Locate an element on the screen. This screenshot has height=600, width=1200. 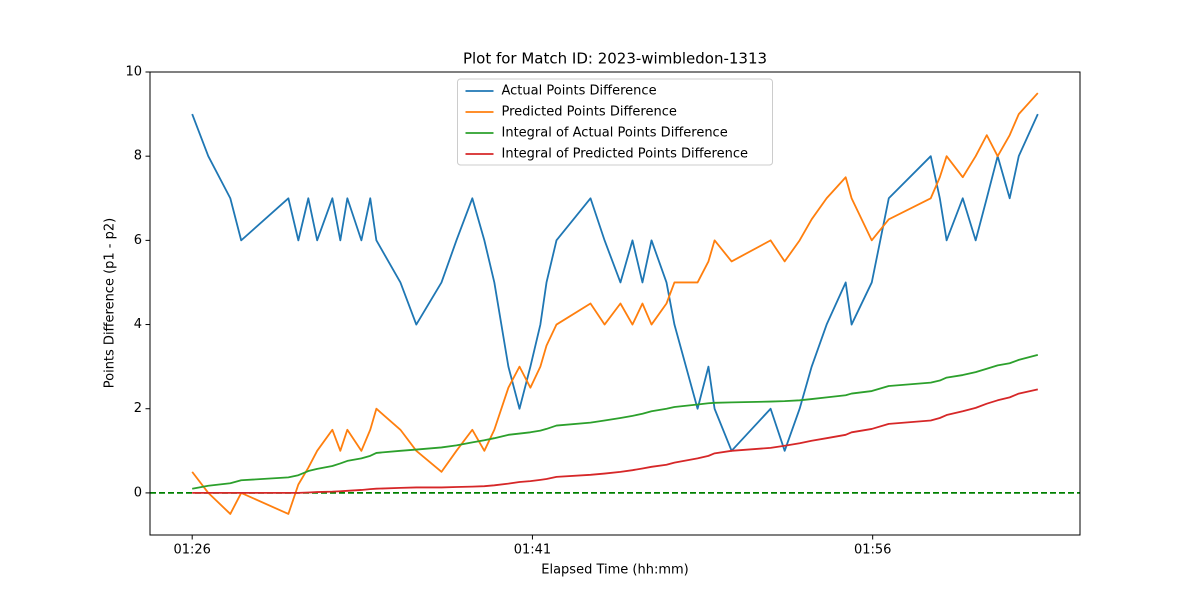
y-tick-label: 6 is located at coordinates (138, 240).